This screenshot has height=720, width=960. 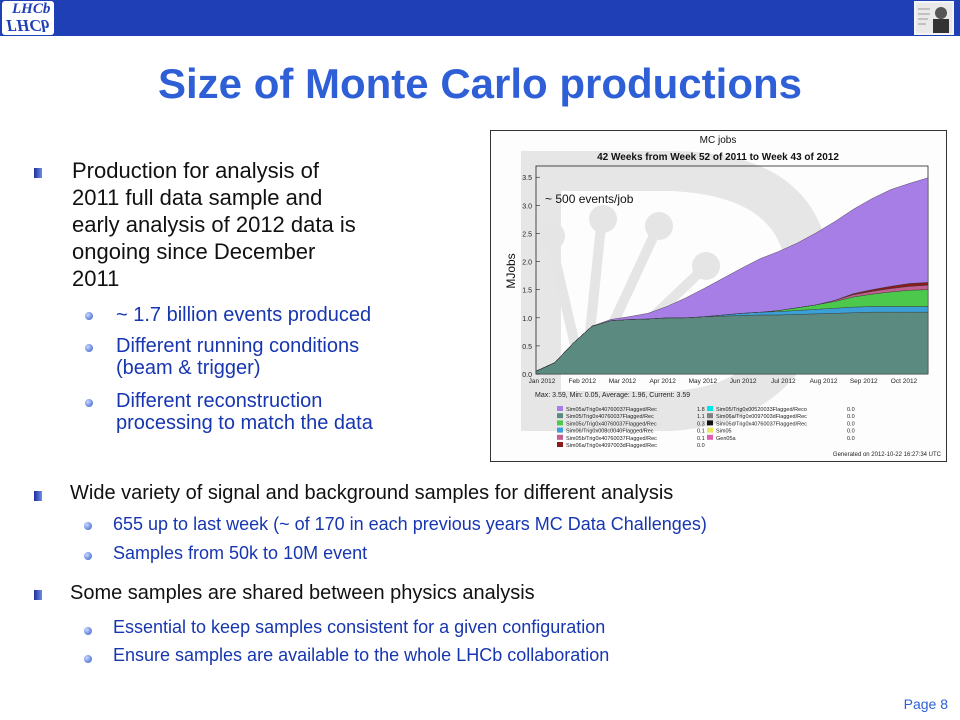 I want to click on legend-label: Sim05b/Trig0x40760037Flagged/Rec, so click(x=611, y=439).